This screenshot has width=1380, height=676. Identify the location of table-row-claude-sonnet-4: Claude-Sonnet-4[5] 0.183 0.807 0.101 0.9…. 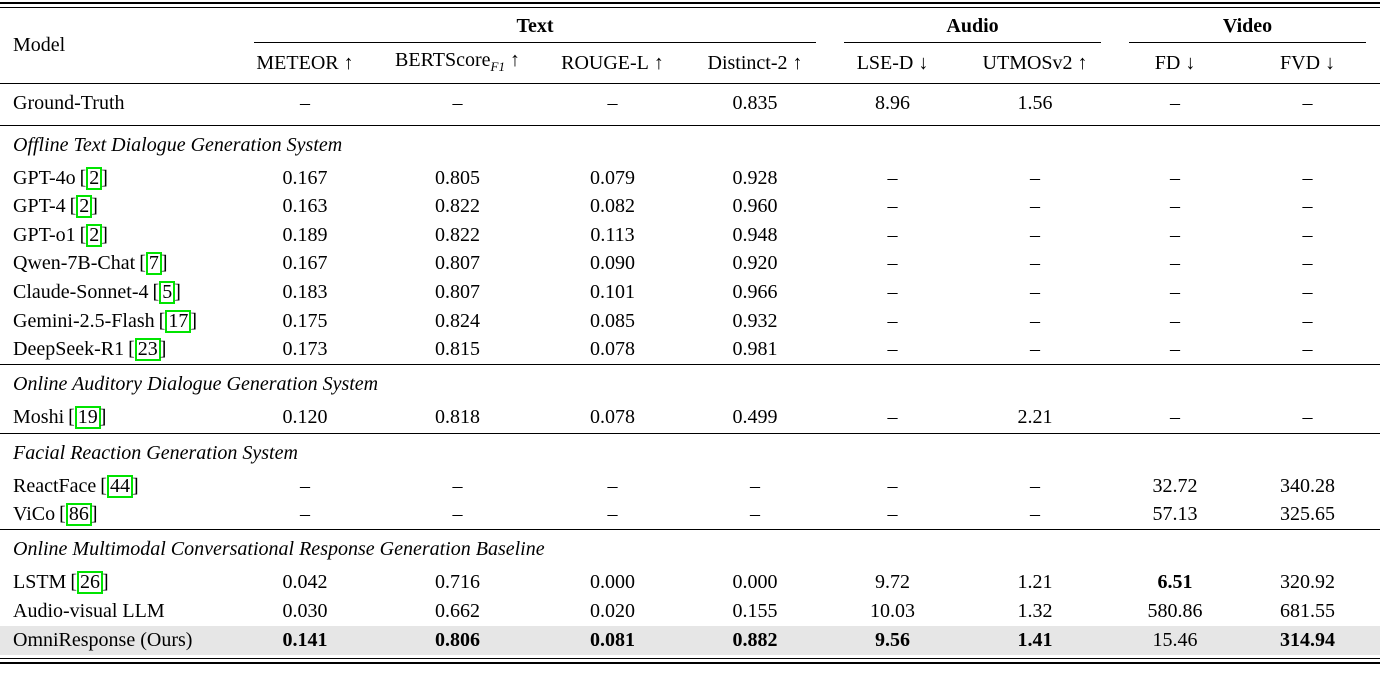
(690, 293).